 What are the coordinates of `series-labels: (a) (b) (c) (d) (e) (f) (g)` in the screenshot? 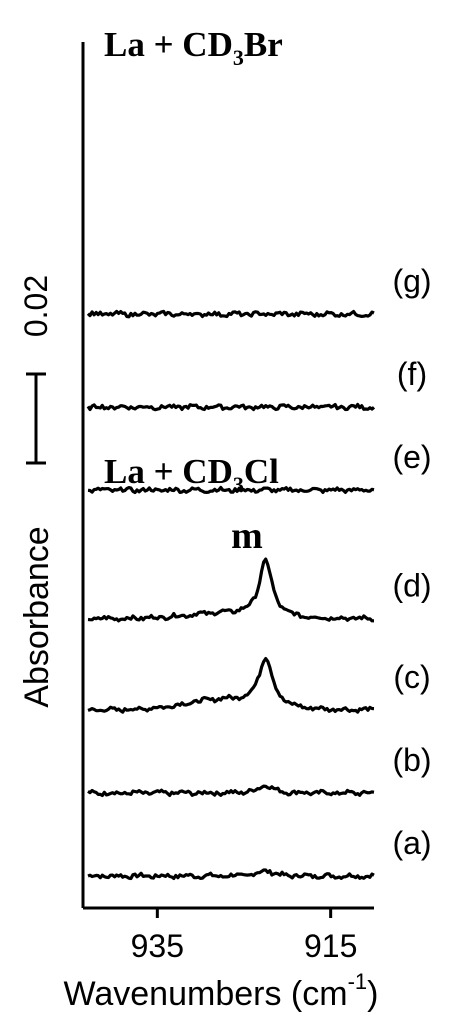 It's located at (411, 562).